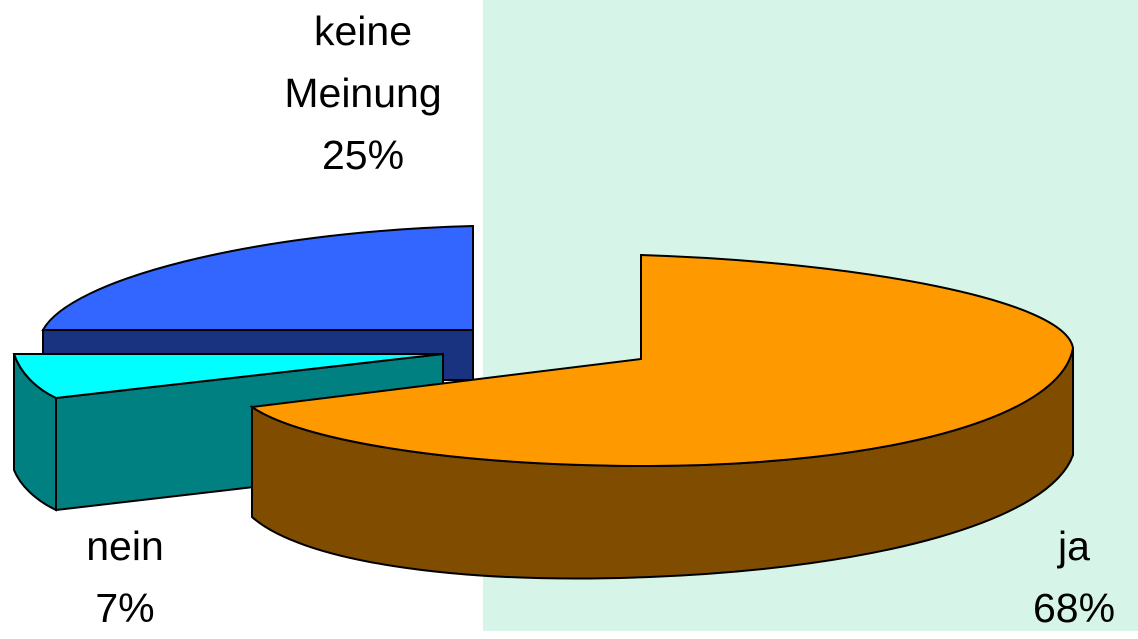 This screenshot has height=639, width=1138. What do you see at coordinates (257, 277) in the screenshot?
I see `slice-keine-meinung-top` at bounding box center [257, 277].